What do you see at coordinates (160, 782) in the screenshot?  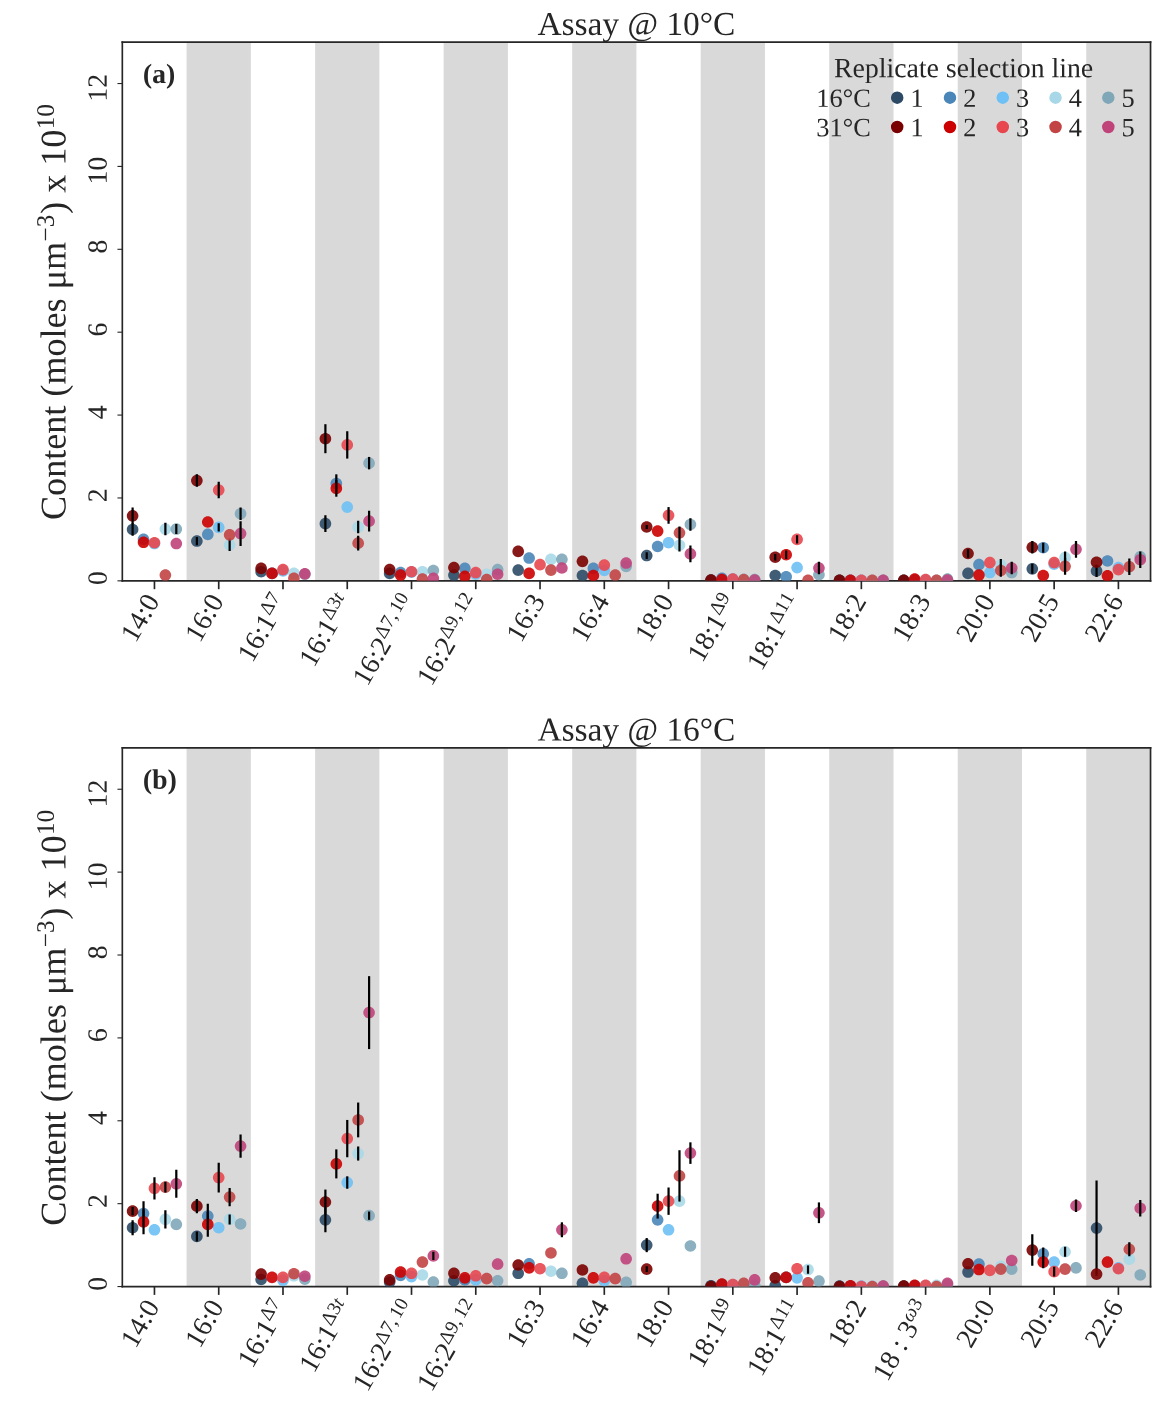 I see `annotation: (b)` at bounding box center [160, 782].